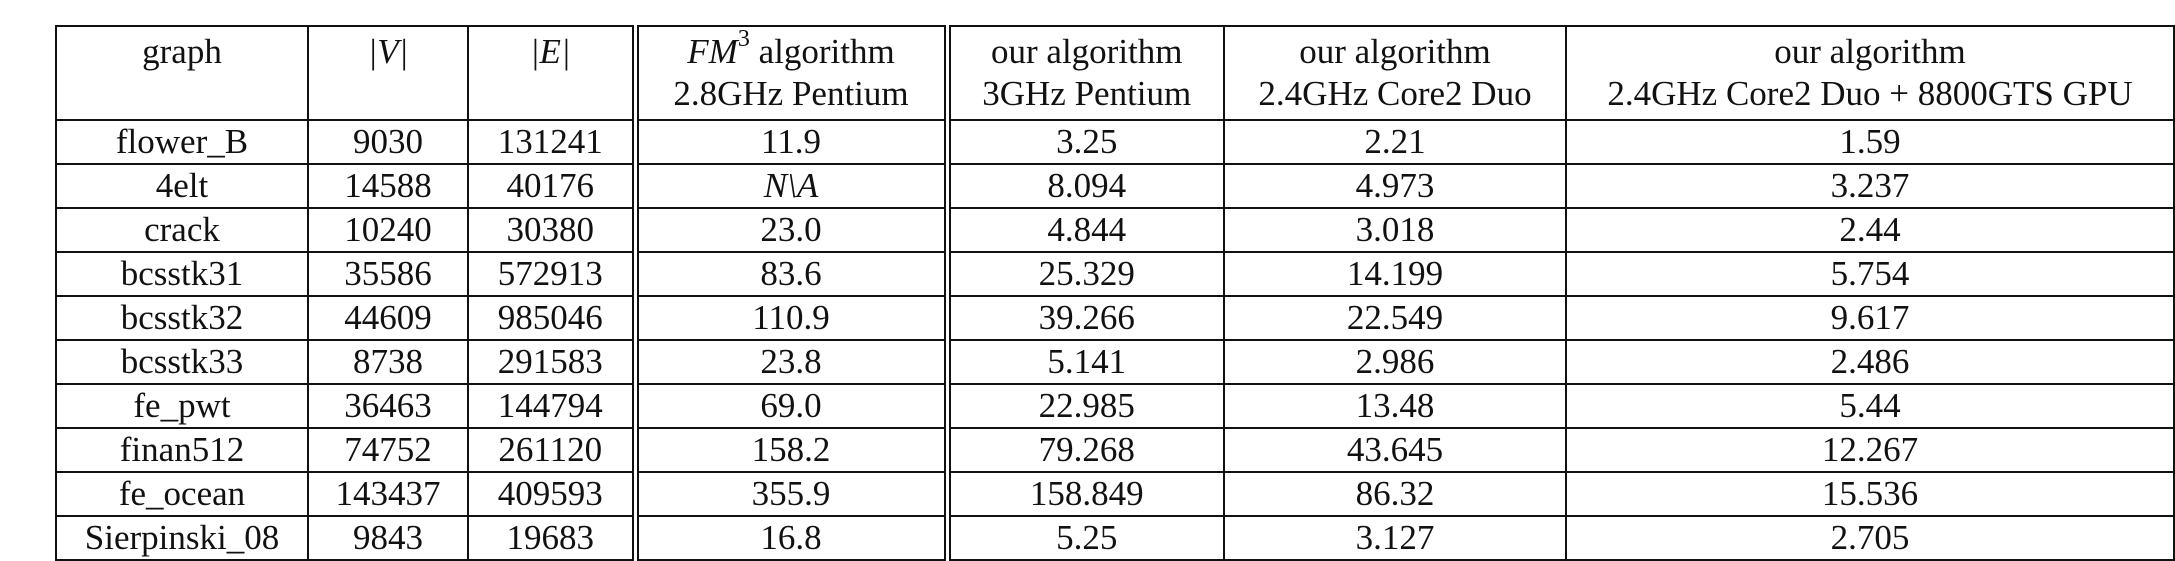  Describe the element at coordinates (1084, 274) in the screenshot. I see `cell-pentium-time: 25.329` at that location.